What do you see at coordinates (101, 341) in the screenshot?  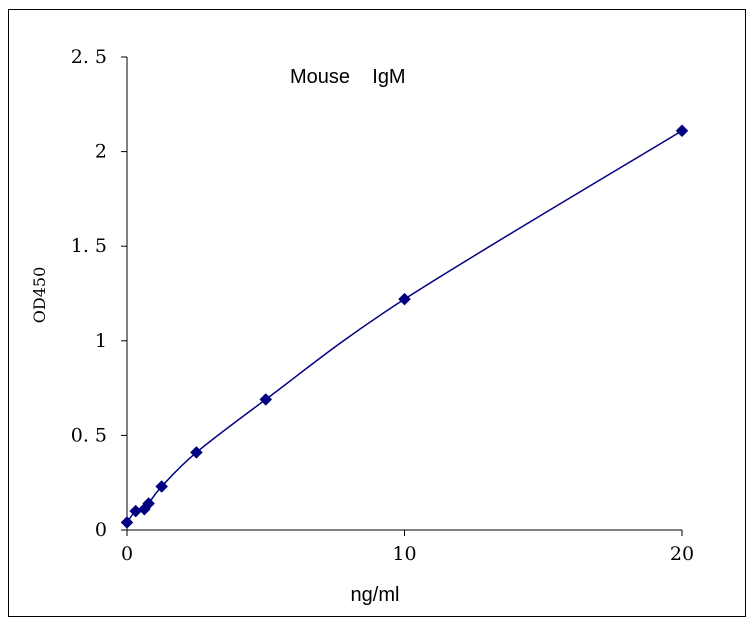 I see `y-tick-label: 1` at bounding box center [101, 341].